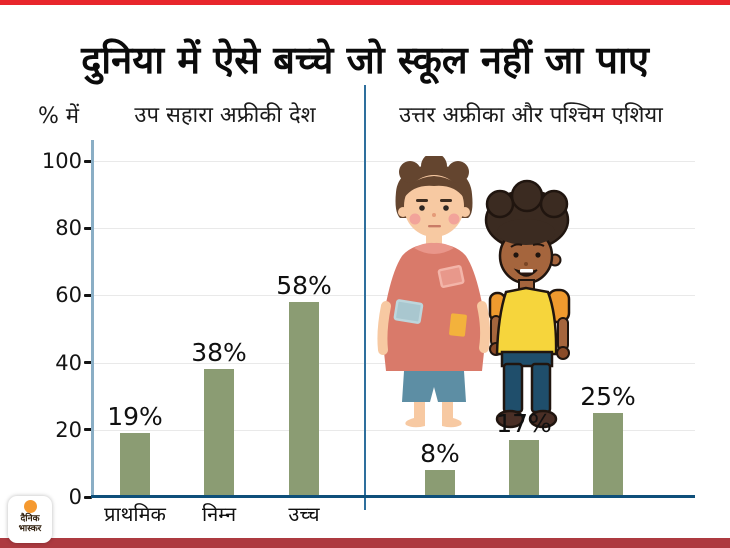  I want to click on bar-value-label: 8%, so click(440, 454).